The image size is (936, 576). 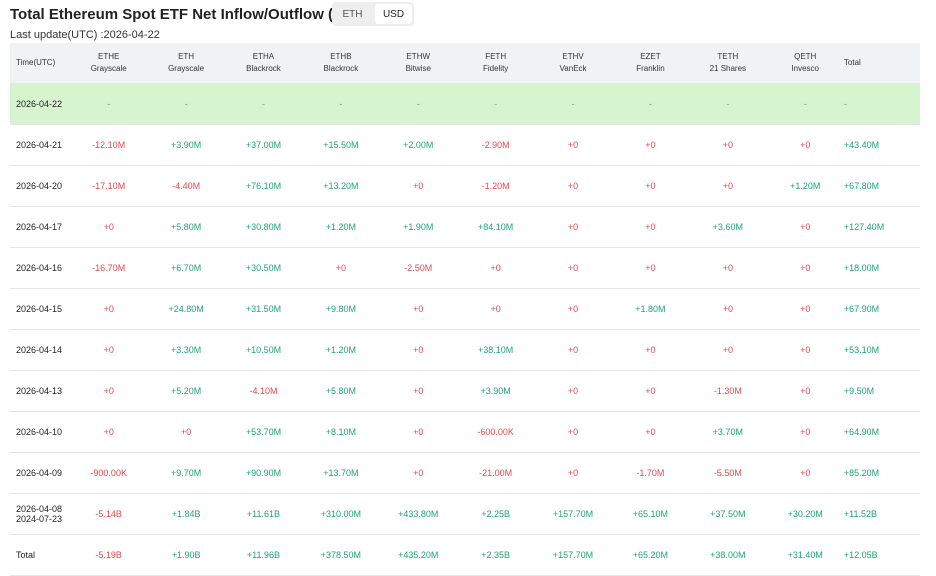 I want to click on toggle-usd: USD, so click(x=393, y=14).